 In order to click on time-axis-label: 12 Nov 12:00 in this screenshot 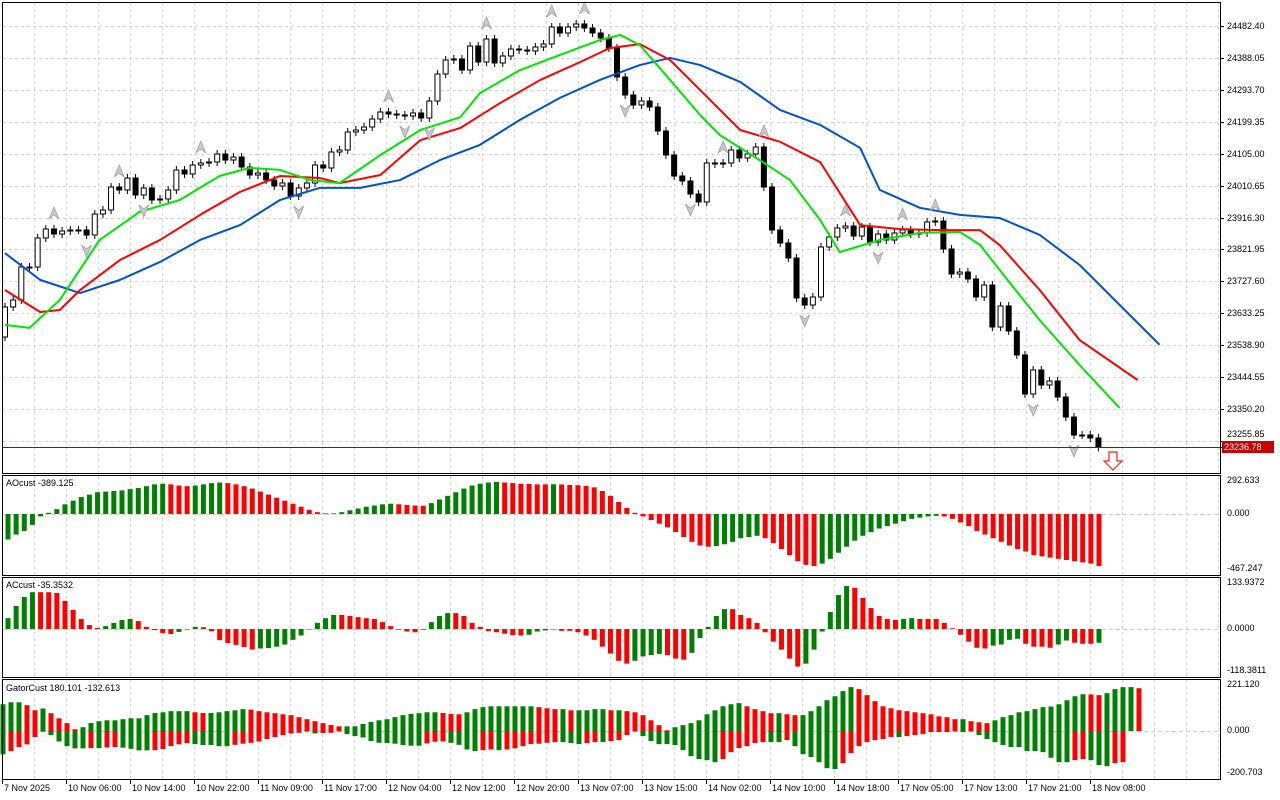, I will do `click(479, 788)`.